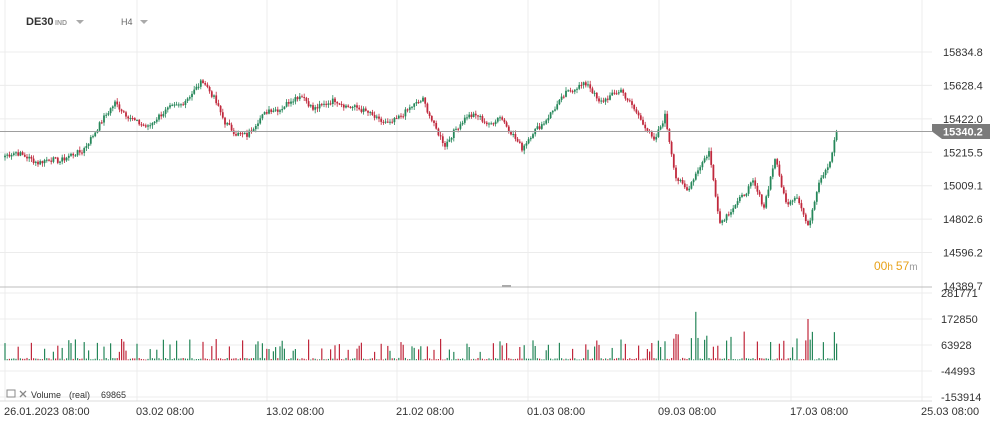 This screenshot has width=1001, height=434. Describe the element at coordinates (506, 286) in the screenshot. I see `pane-resize-handle` at that location.